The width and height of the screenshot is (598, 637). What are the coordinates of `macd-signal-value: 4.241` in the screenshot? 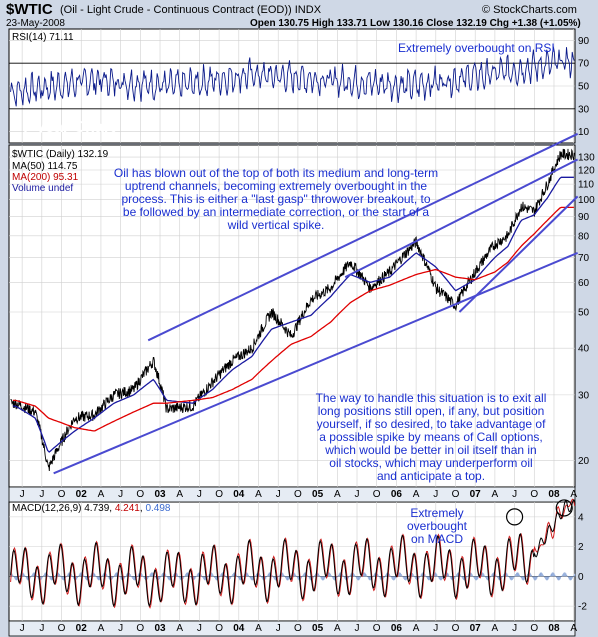 It's located at (127, 508).